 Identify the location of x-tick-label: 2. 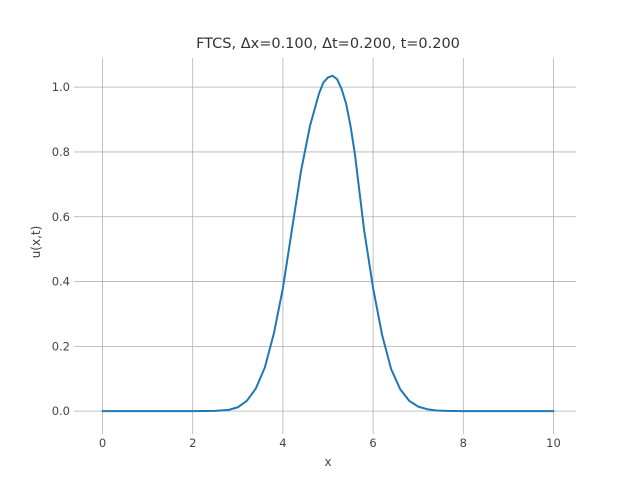
(192, 443).